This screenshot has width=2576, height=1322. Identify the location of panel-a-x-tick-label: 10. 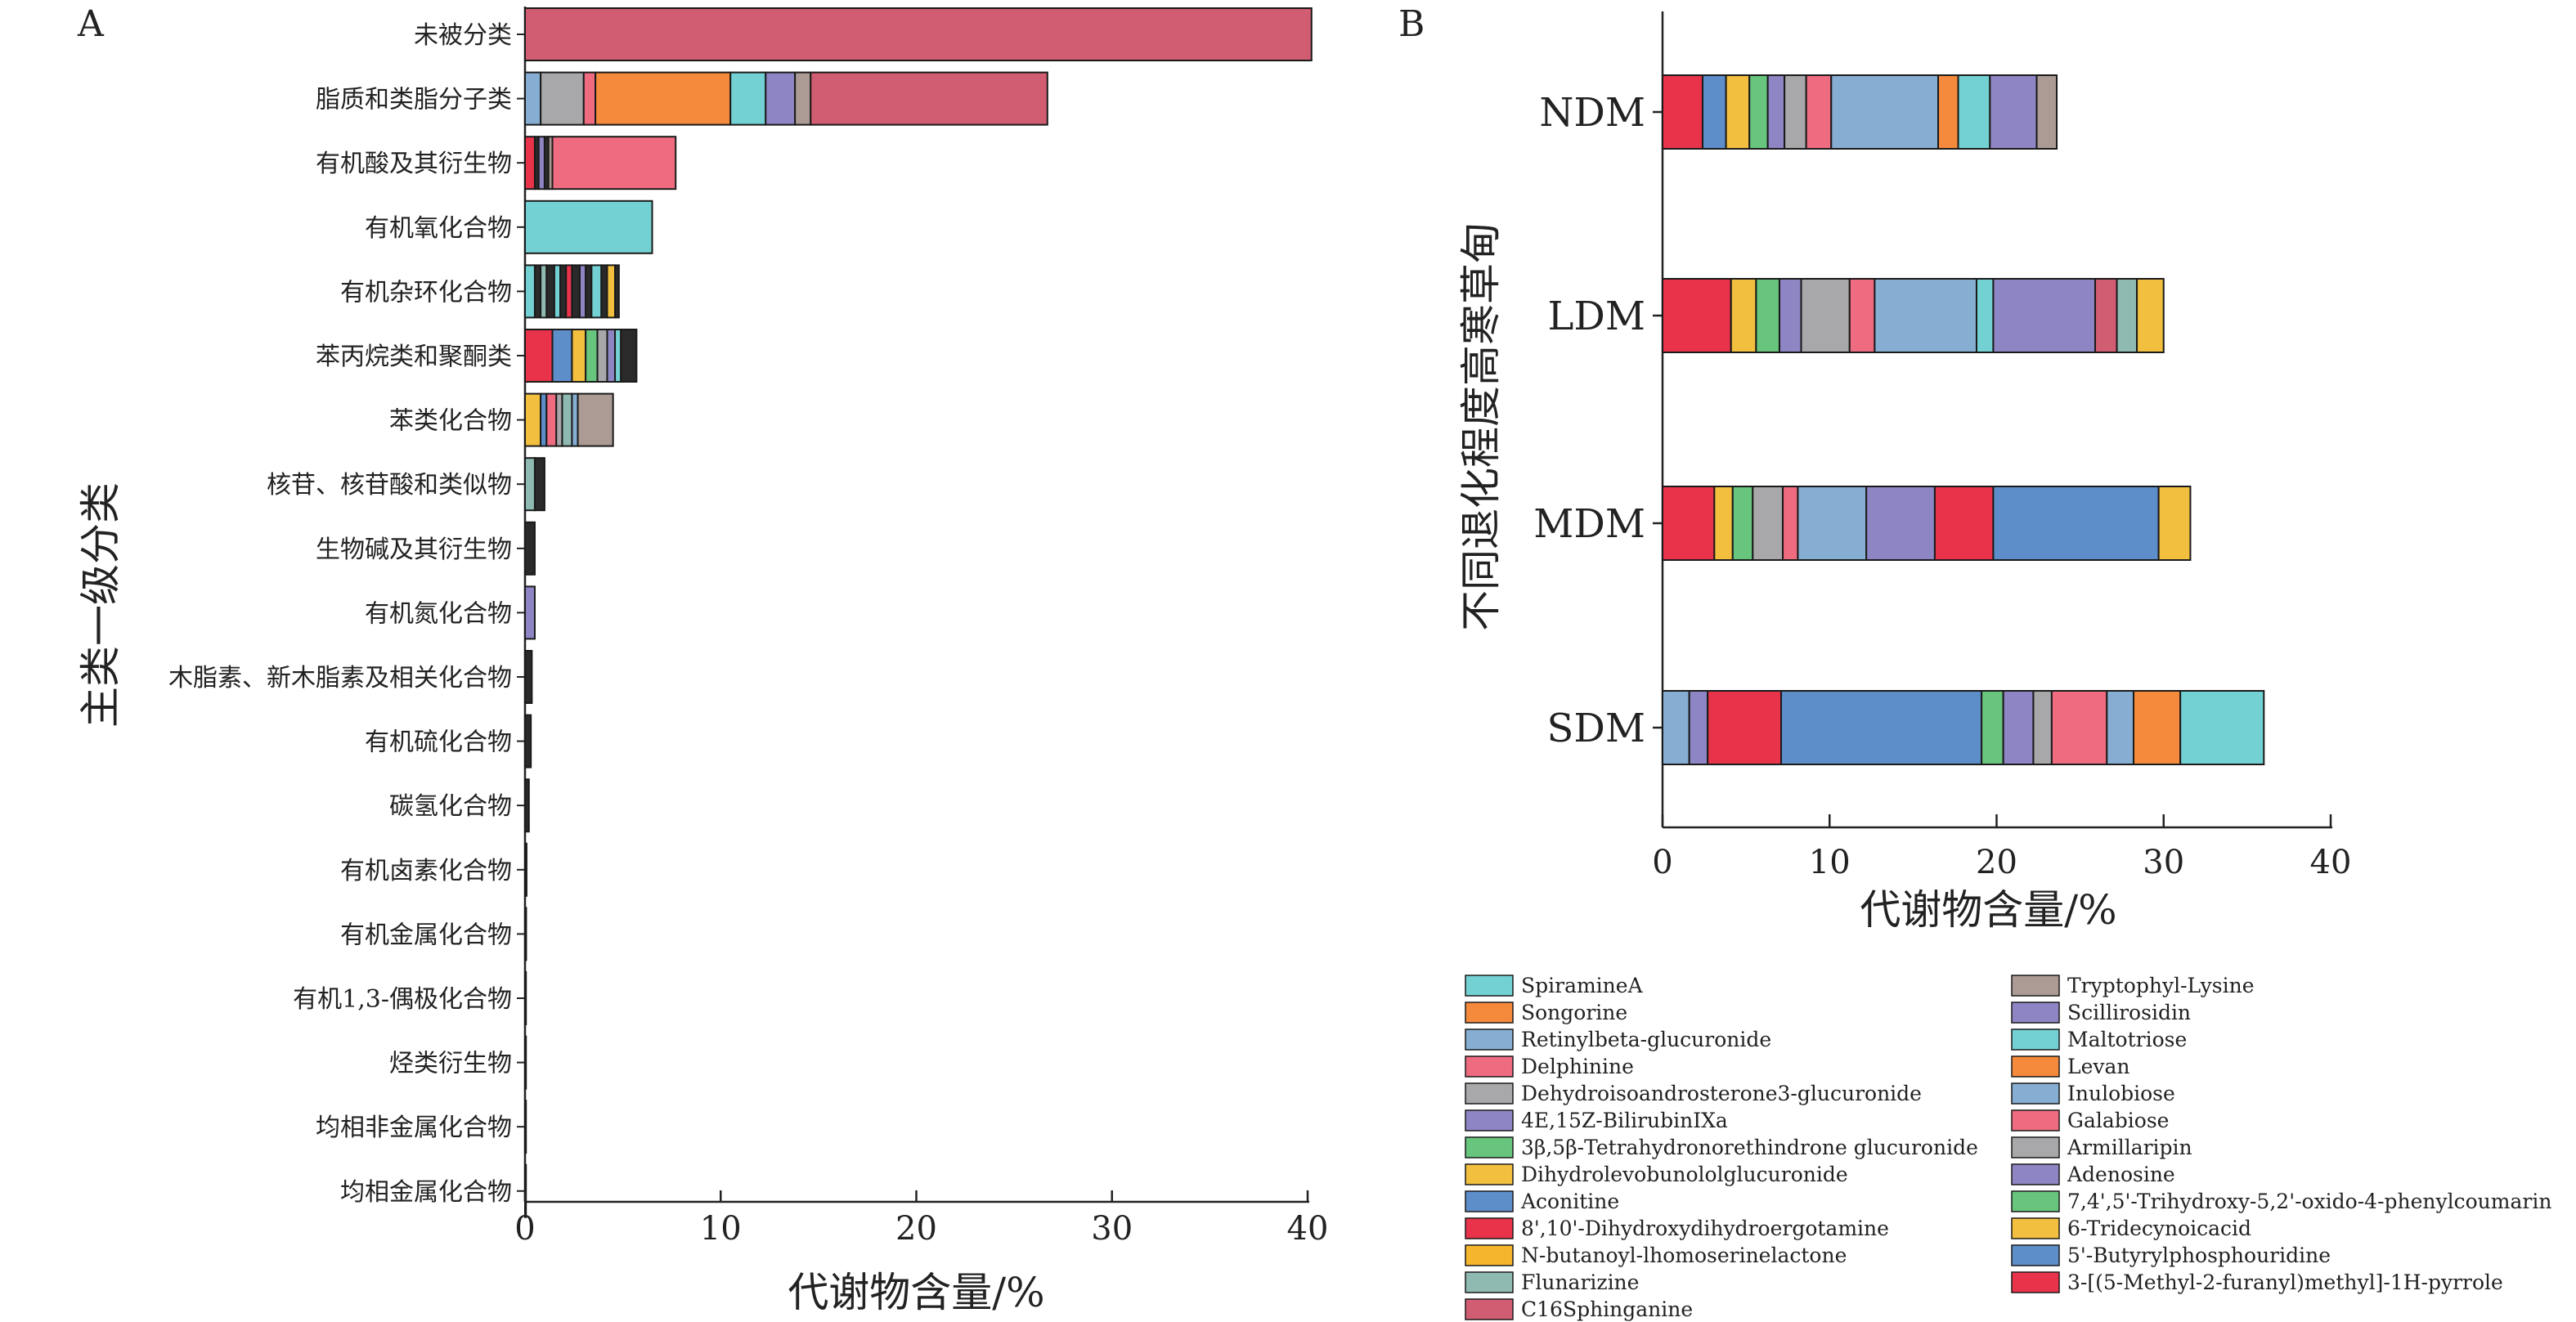
(721, 1229).